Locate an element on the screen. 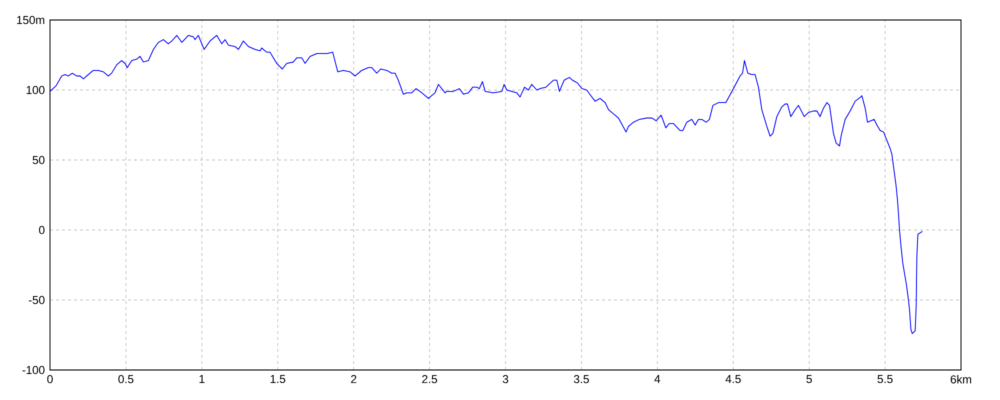 The width and height of the screenshot is (1000, 400). x-tick-label: 1 is located at coordinates (202, 379).